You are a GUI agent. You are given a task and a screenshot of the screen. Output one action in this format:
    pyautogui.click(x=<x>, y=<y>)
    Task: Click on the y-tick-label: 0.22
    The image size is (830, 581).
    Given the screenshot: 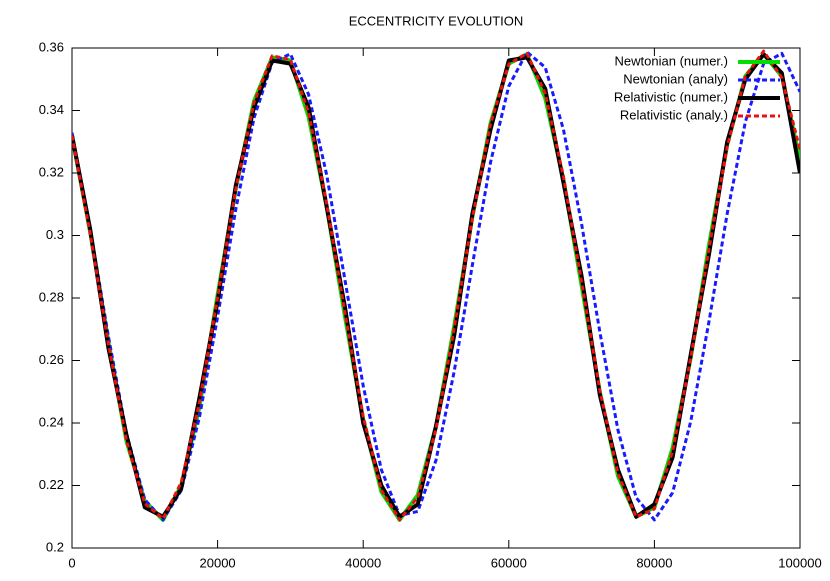 What is the action you would take?
    pyautogui.click(x=51, y=484)
    